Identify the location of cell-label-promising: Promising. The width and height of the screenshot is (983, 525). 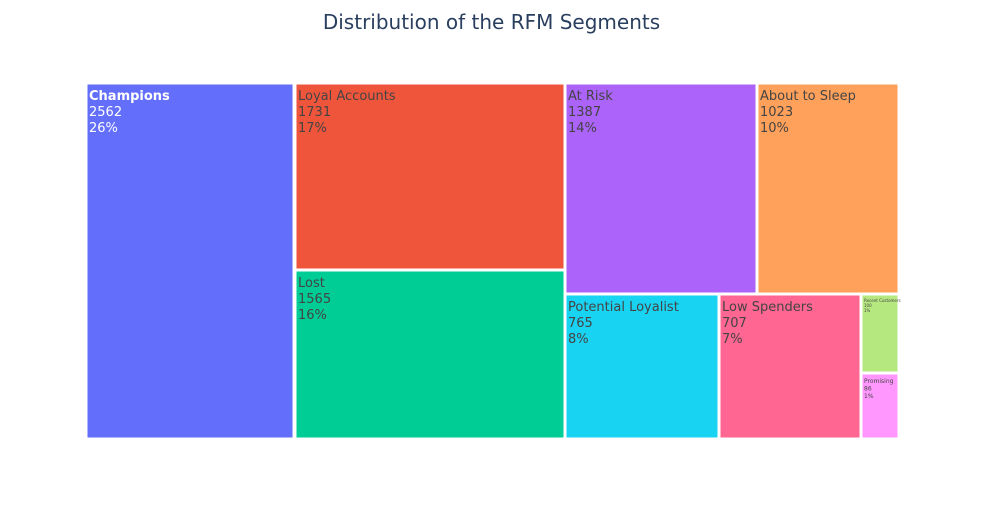
(879, 381).